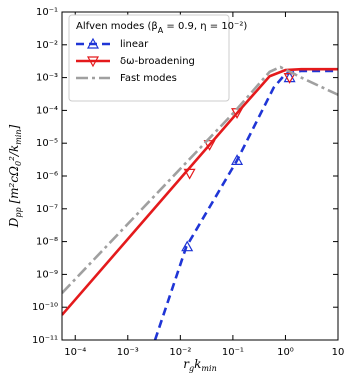  I want to click on text-part: ²/k, so click(14, 153).